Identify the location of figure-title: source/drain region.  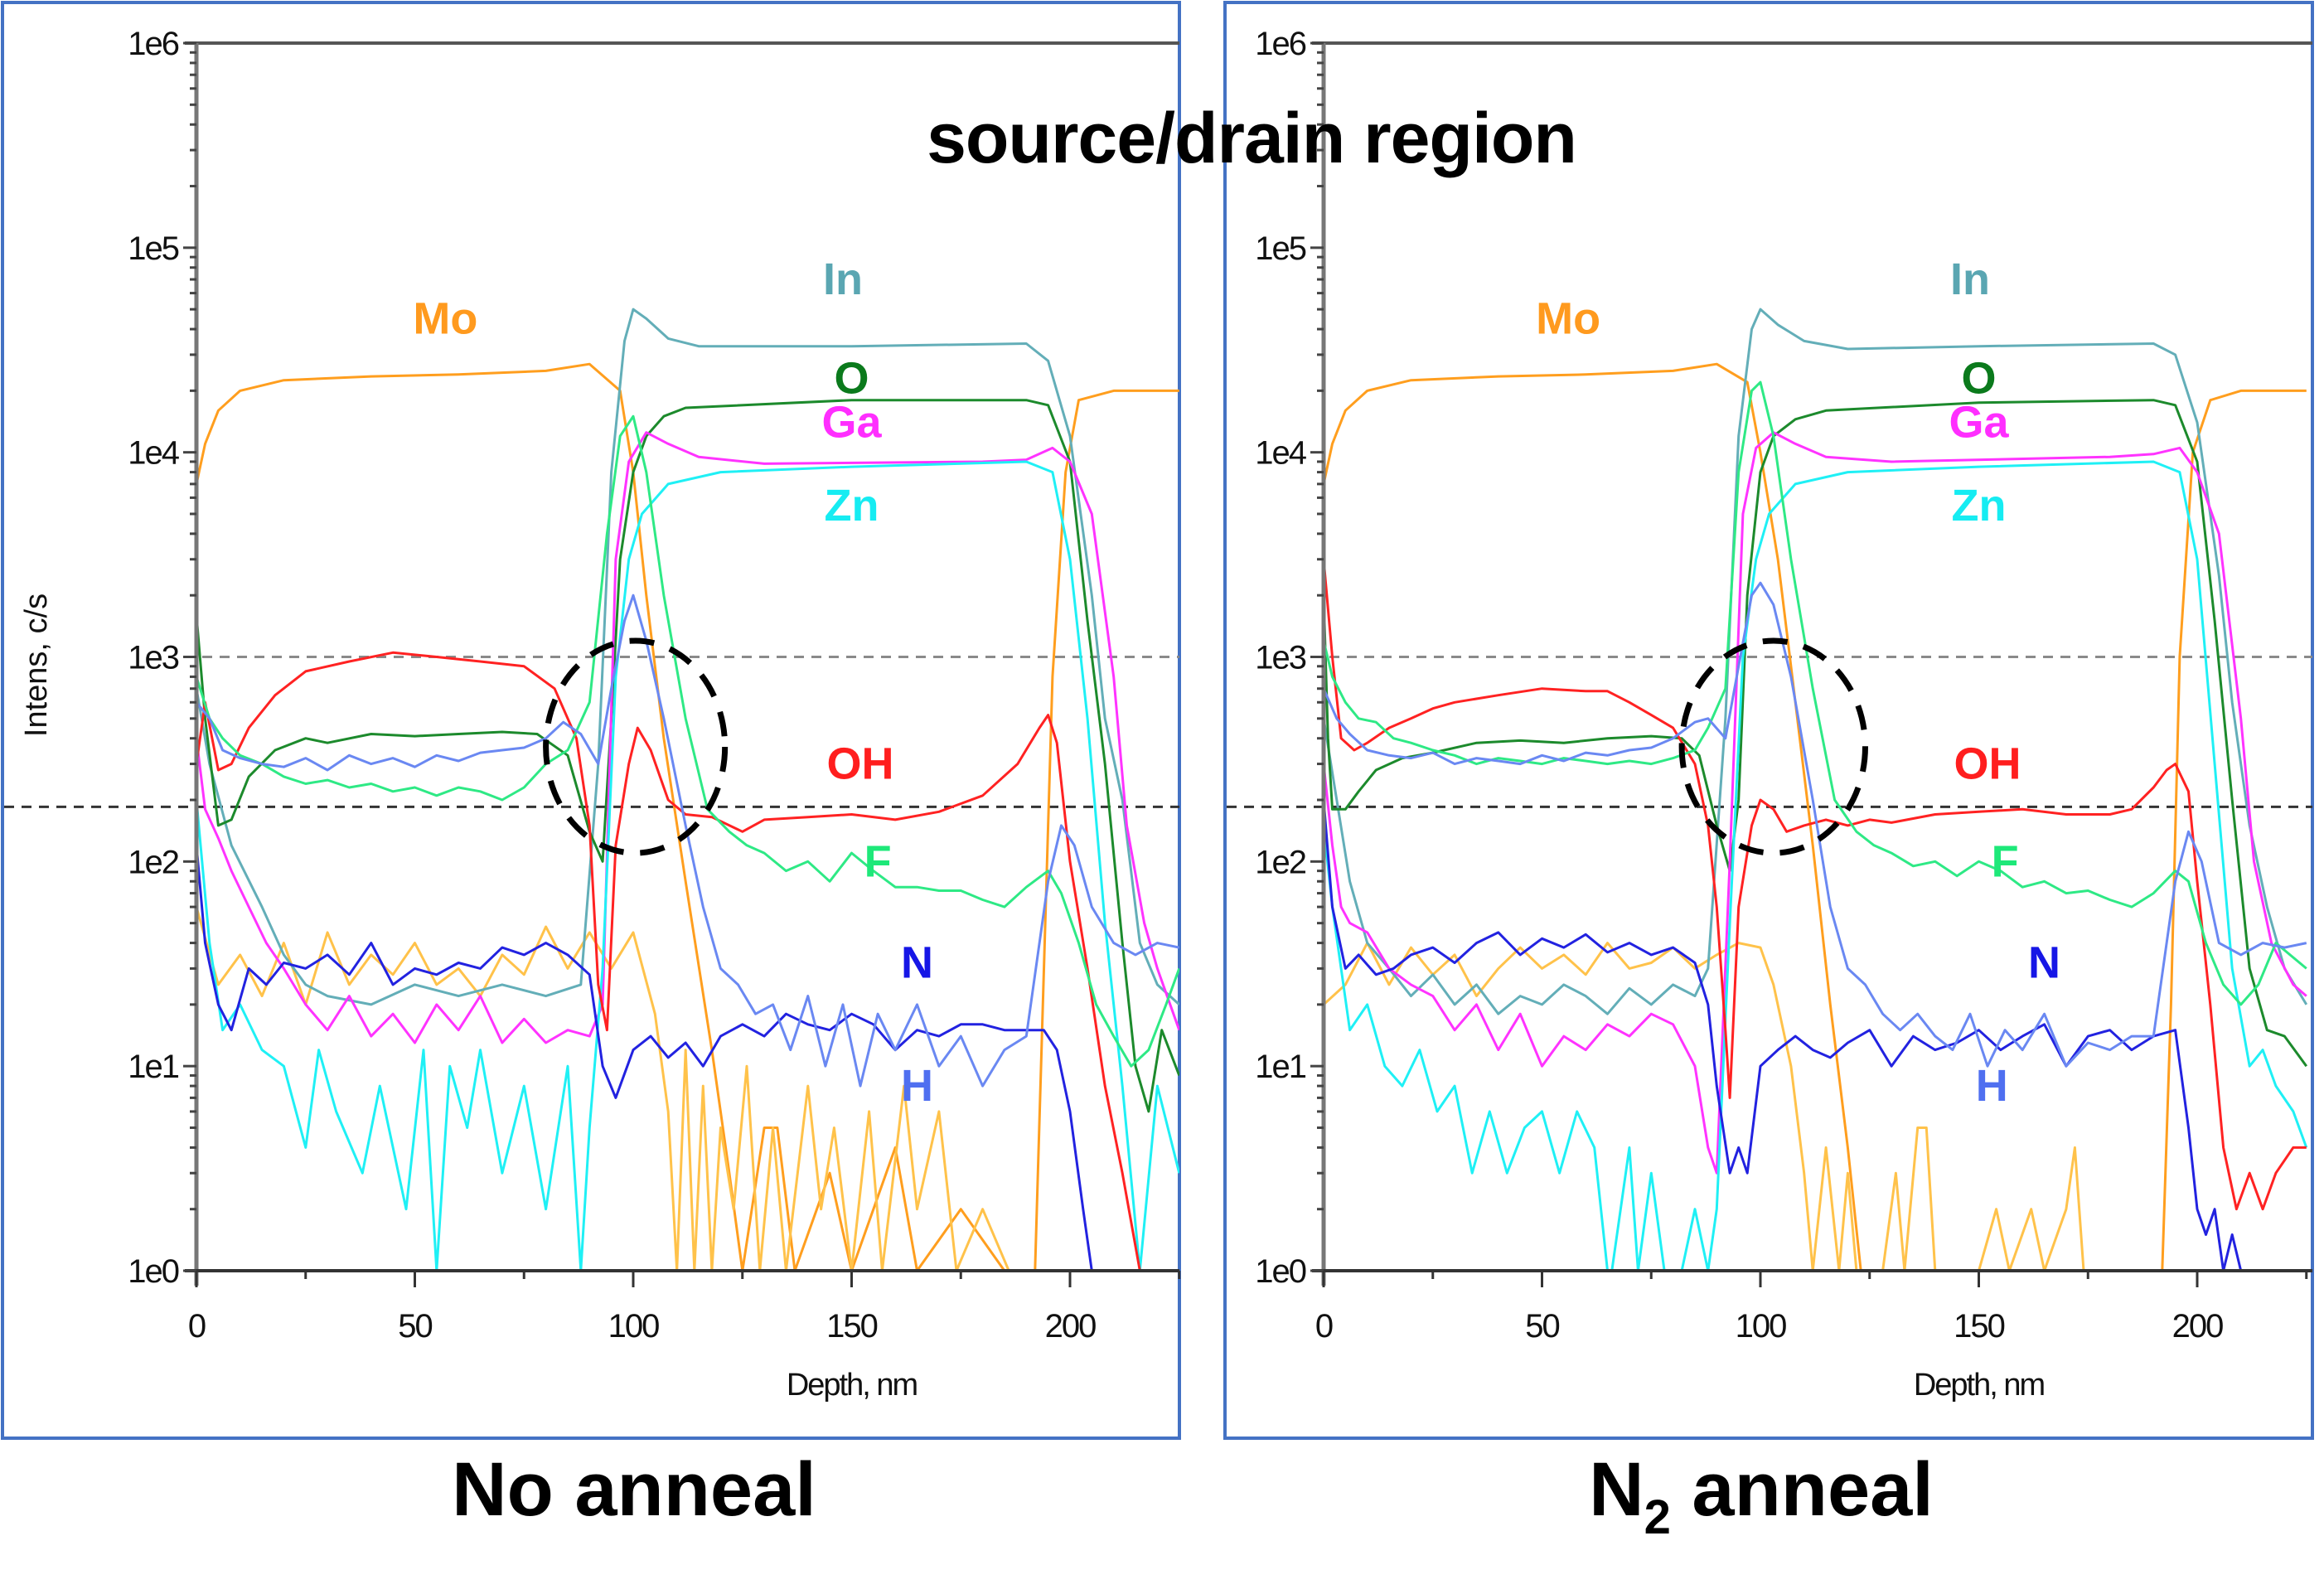
(1252, 138).